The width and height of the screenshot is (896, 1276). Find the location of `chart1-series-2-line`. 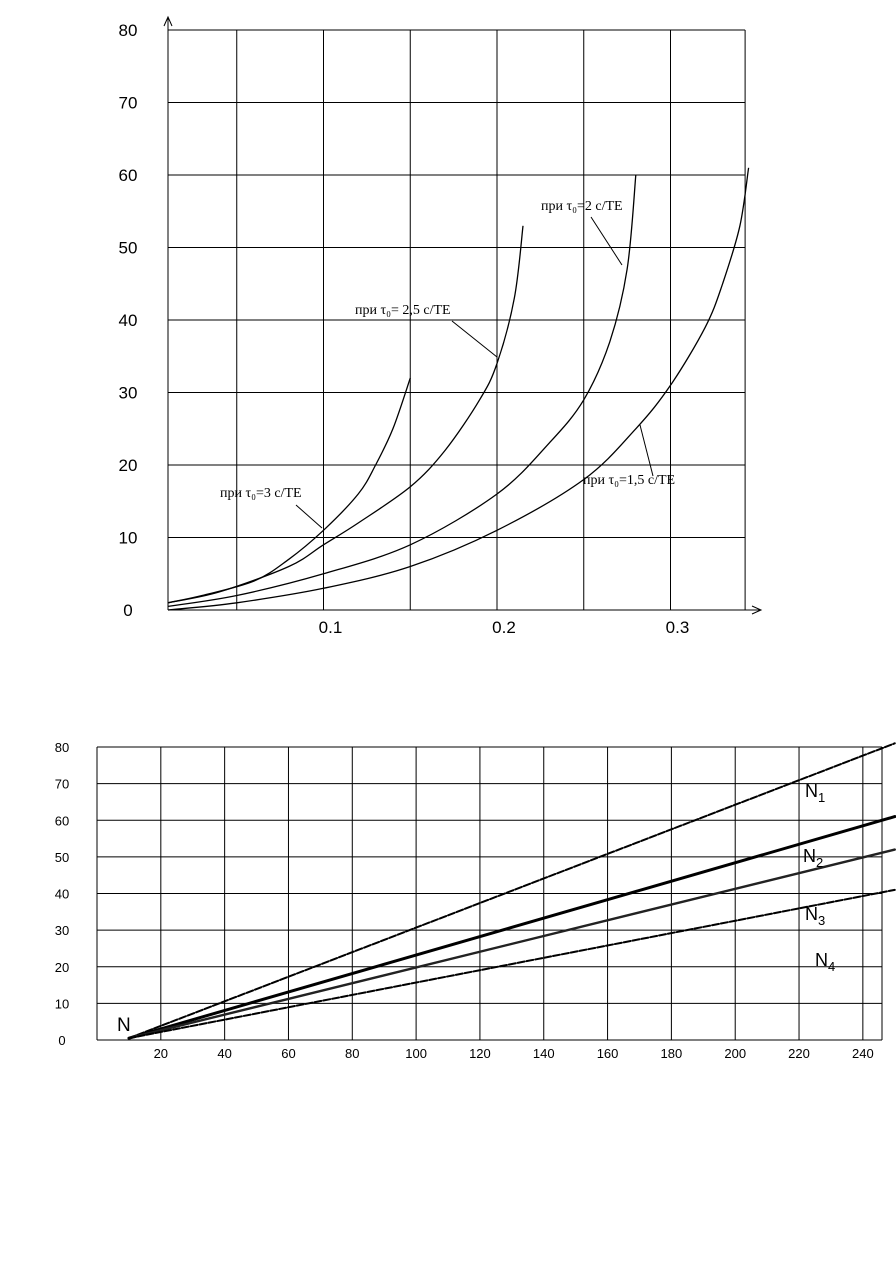

chart1-series-2-line is located at coordinates (345, 414).